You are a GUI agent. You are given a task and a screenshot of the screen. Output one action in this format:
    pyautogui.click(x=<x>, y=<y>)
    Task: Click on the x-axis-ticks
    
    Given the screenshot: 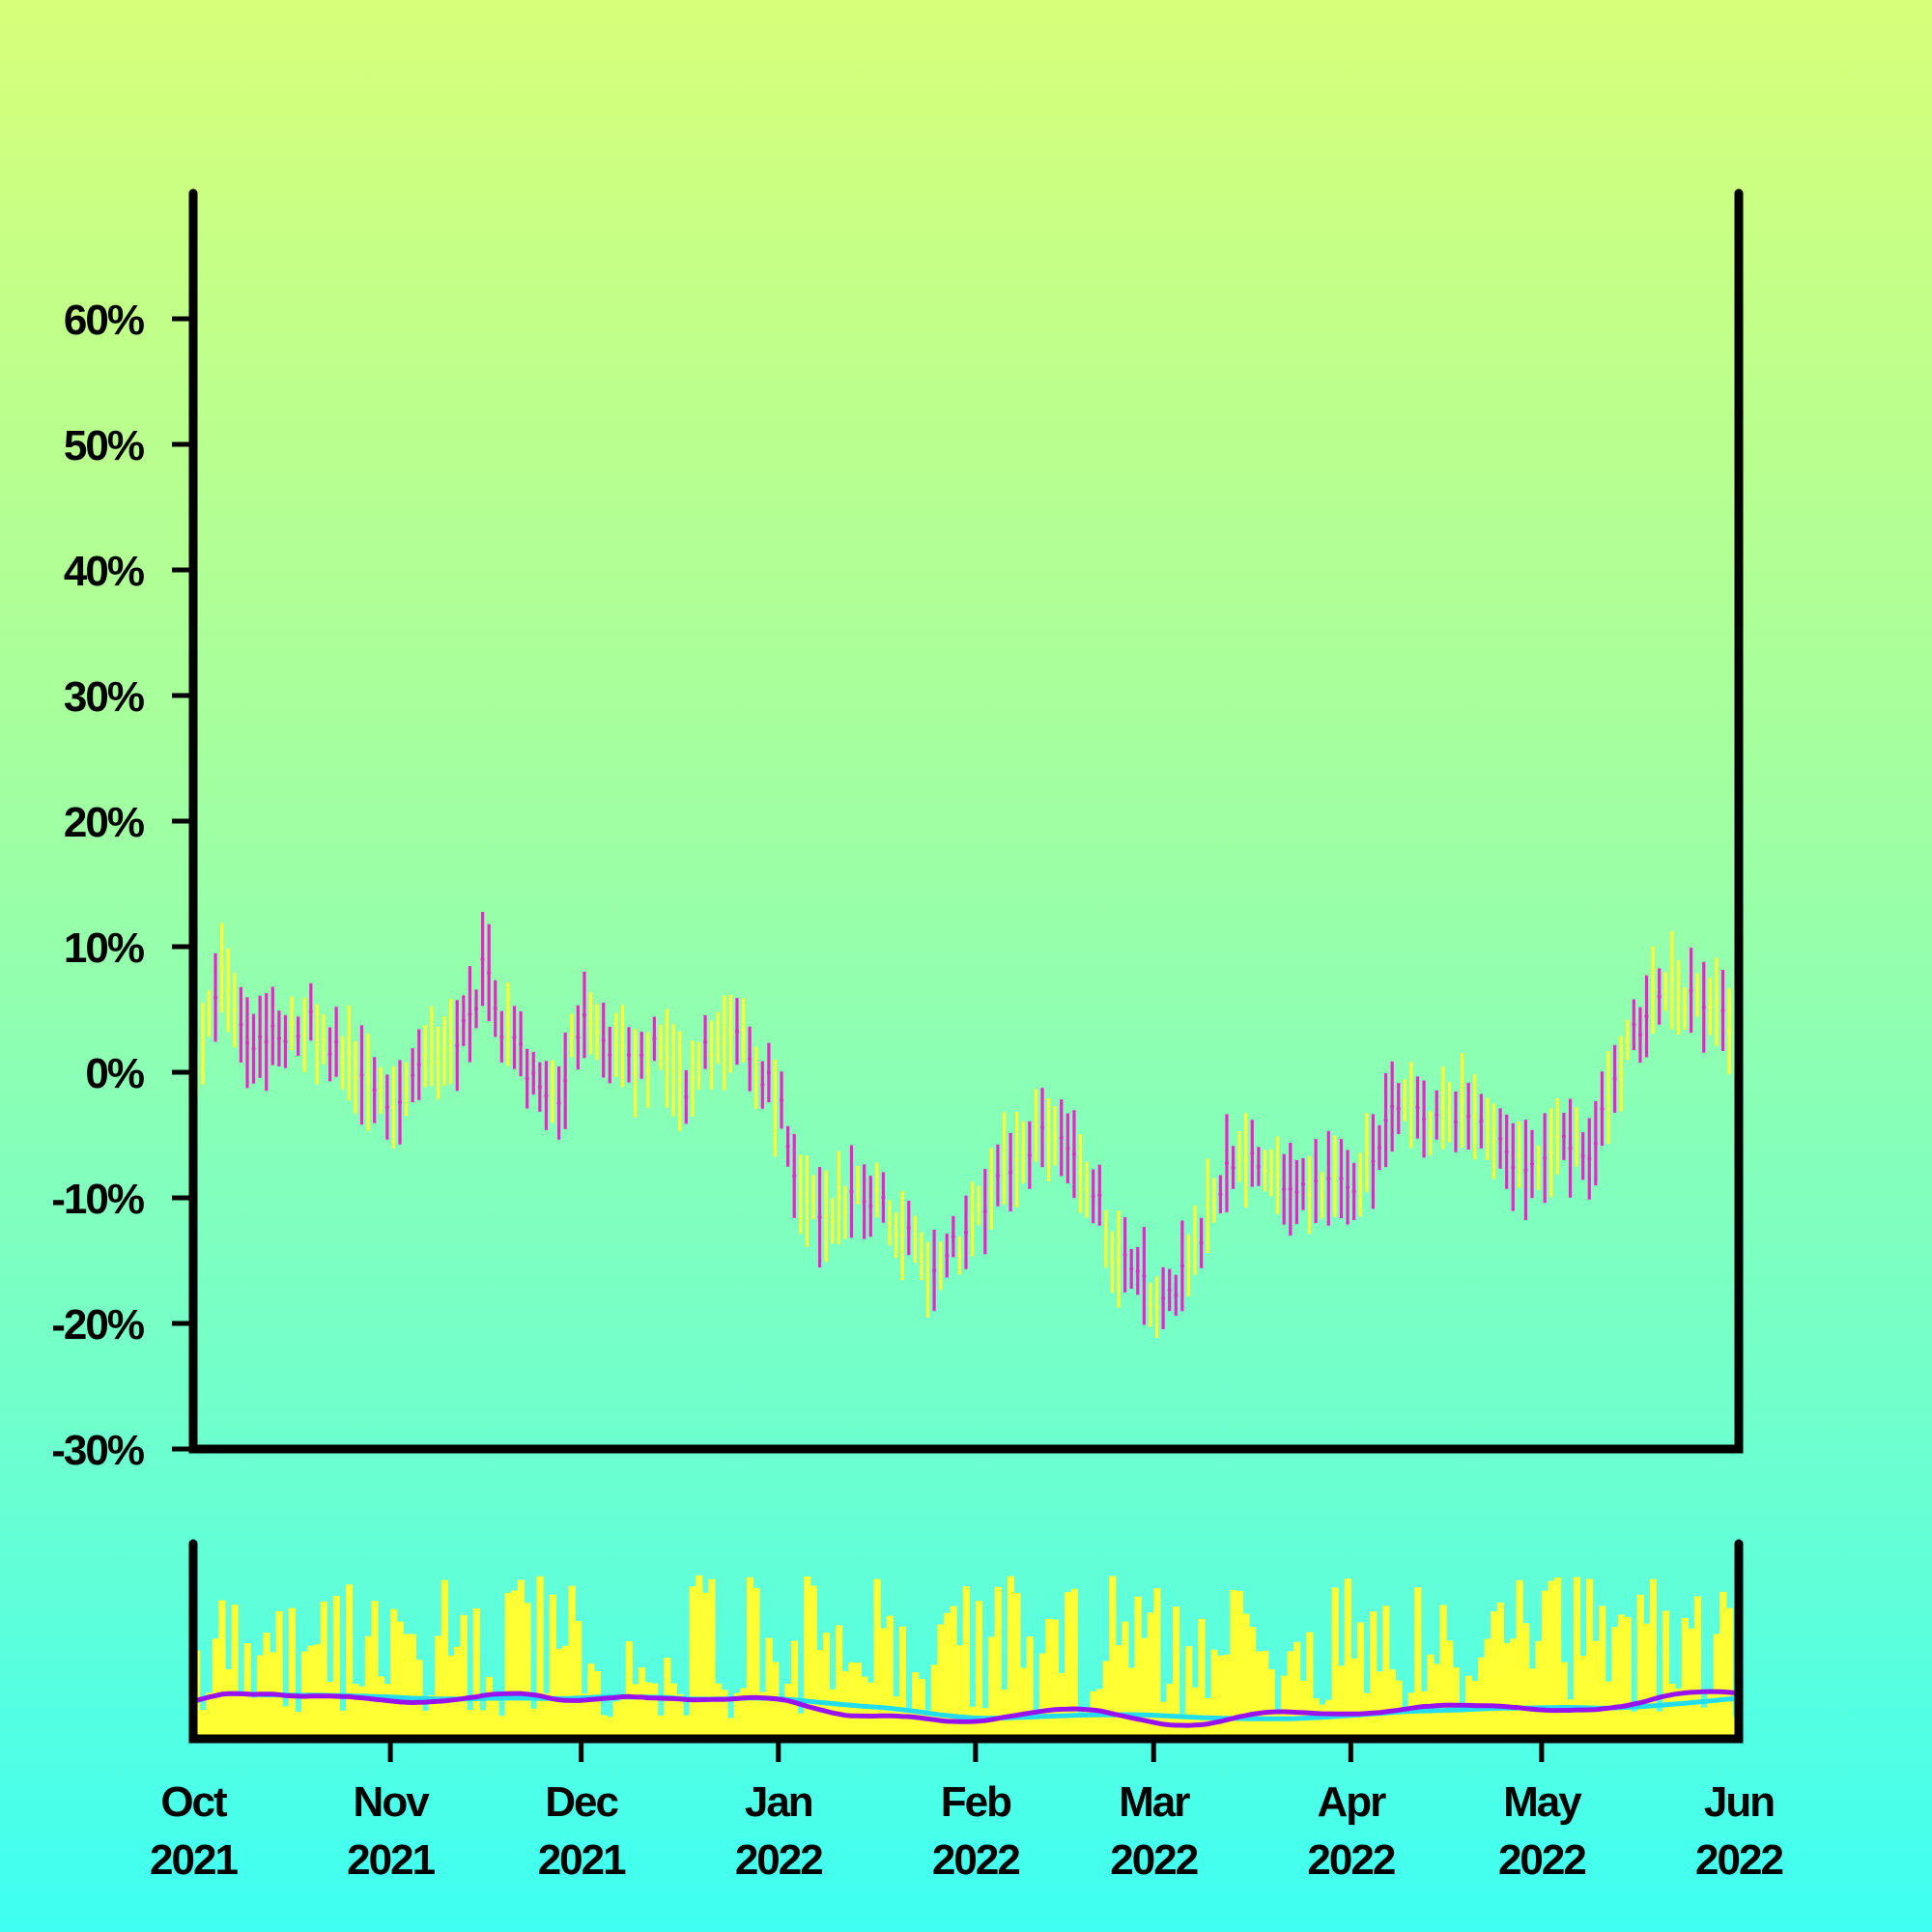 What is the action you would take?
    pyautogui.click(x=966, y=1750)
    